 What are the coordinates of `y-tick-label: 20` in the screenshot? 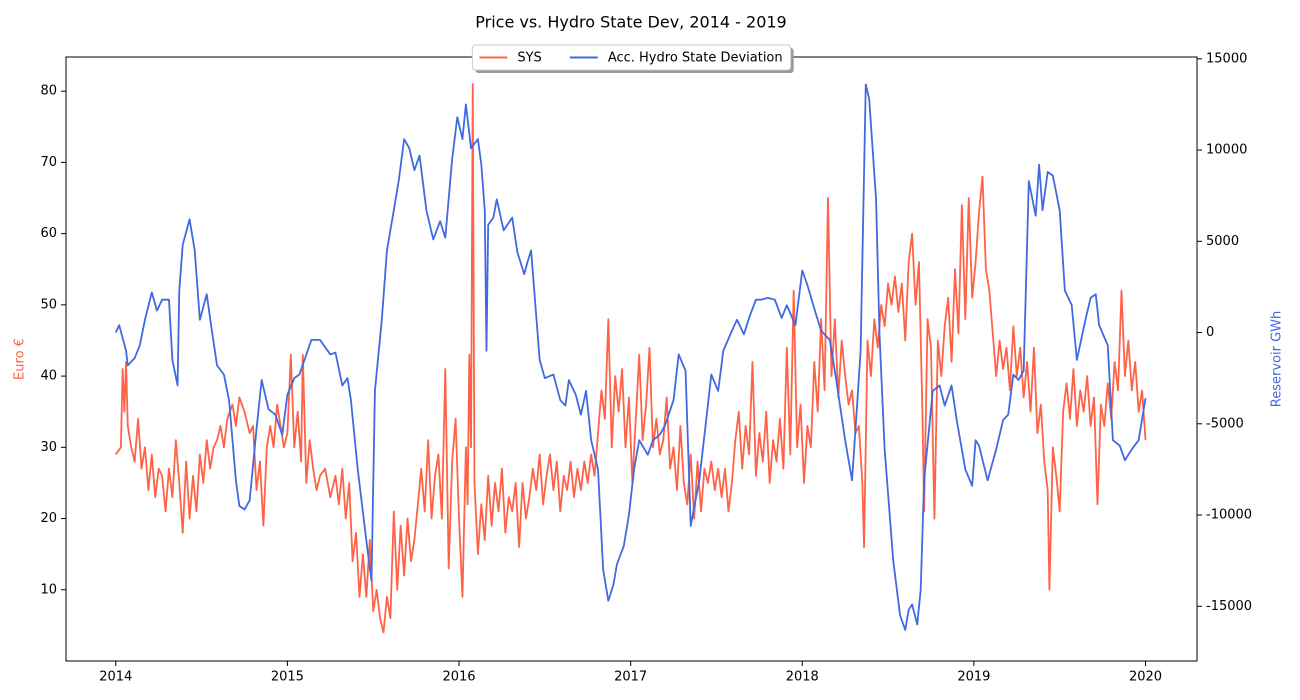 It's located at (48, 518).